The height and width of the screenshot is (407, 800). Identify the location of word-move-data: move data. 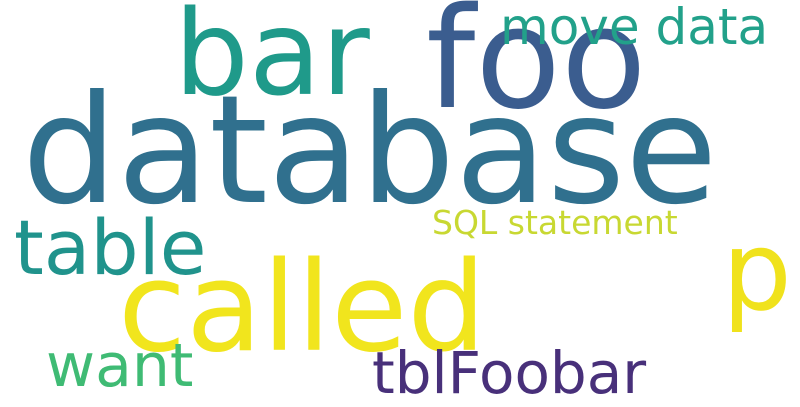
(634, 27).